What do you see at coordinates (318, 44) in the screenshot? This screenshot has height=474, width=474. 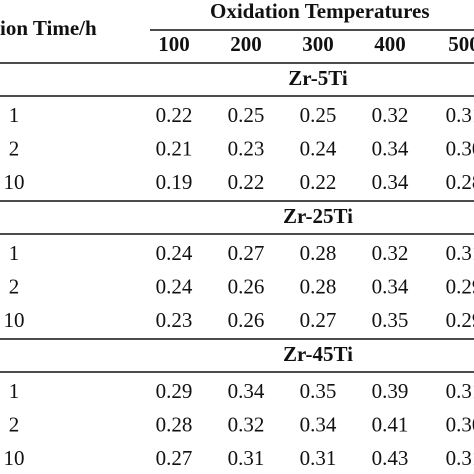 I see `column-header: 300` at bounding box center [318, 44].